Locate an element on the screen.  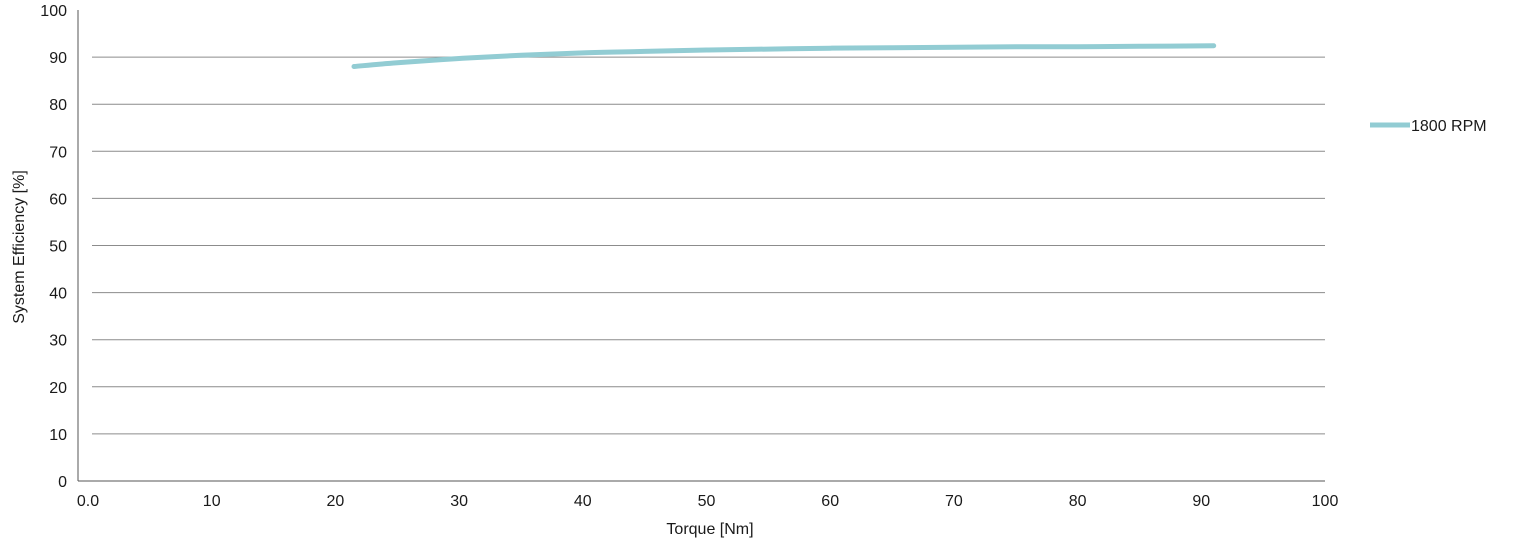
legend-label-0: 1800 RPM is located at coordinates (1449, 126).